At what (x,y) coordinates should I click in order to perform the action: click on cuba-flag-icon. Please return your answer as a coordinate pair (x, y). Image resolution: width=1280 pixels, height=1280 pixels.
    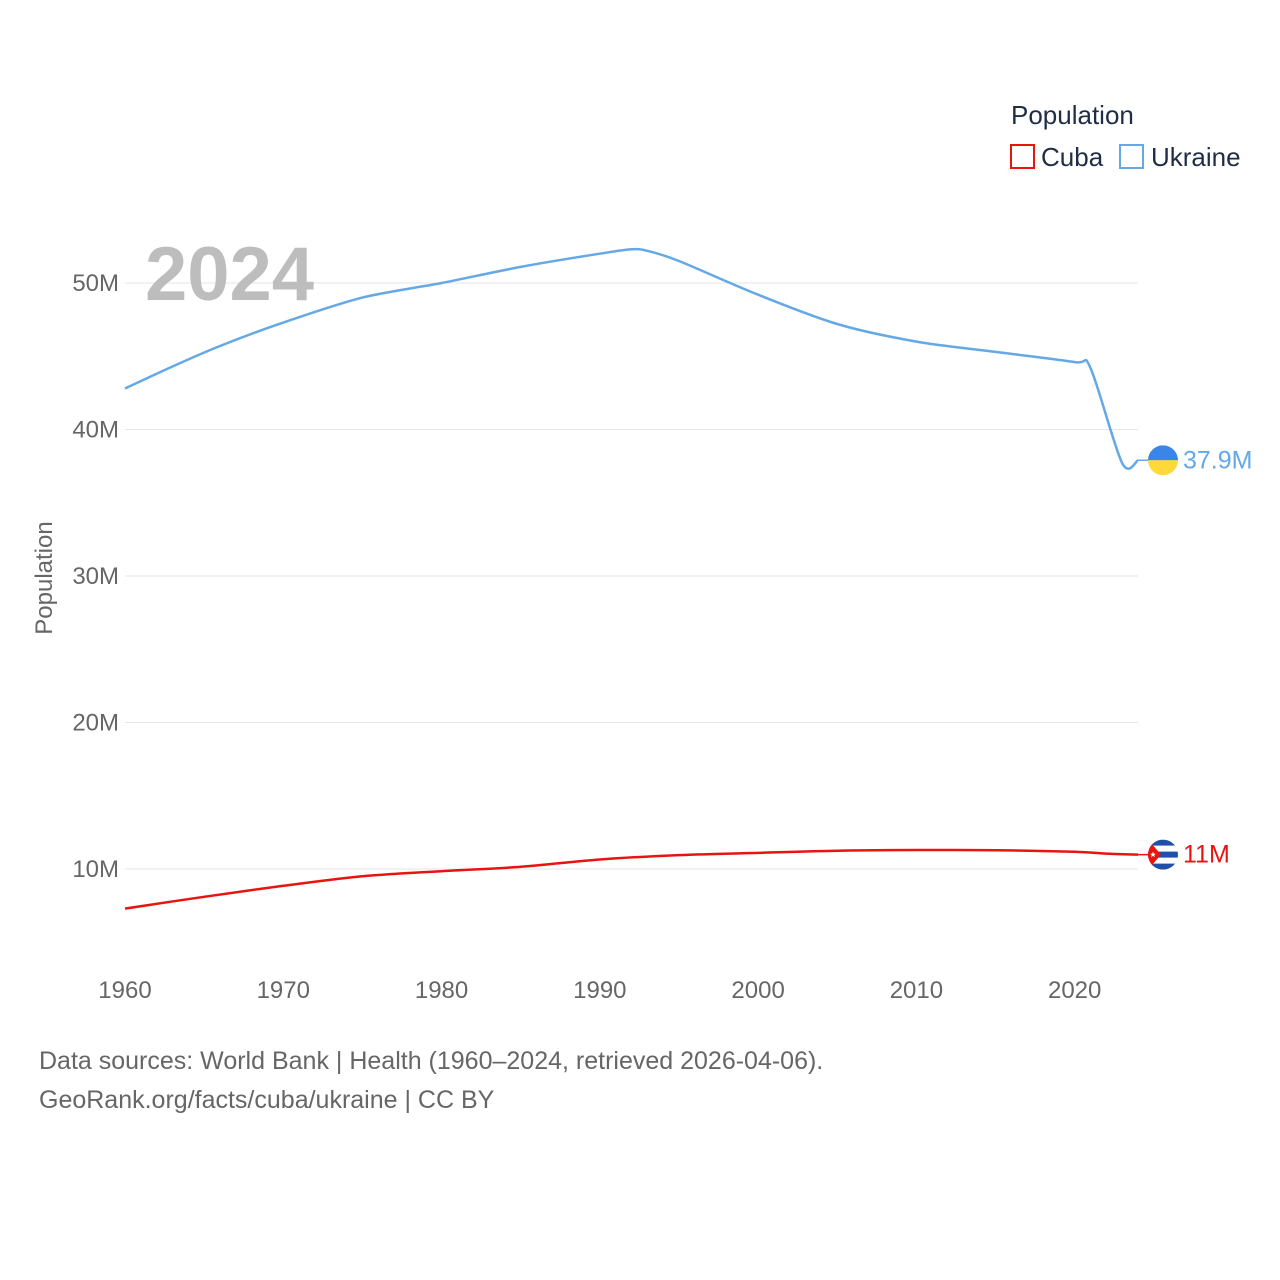
    Looking at the image, I should click on (1163, 854).